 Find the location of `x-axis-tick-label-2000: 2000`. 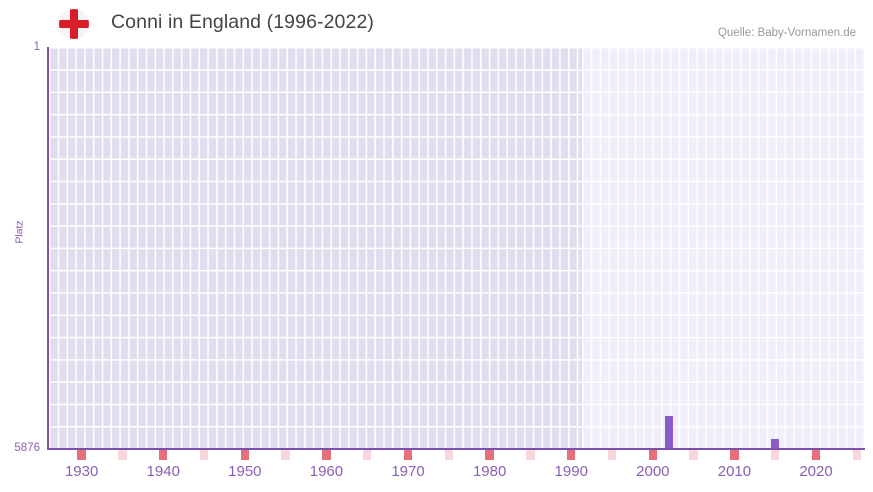

x-axis-tick-label-2000: 2000 is located at coordinates (653, 471).